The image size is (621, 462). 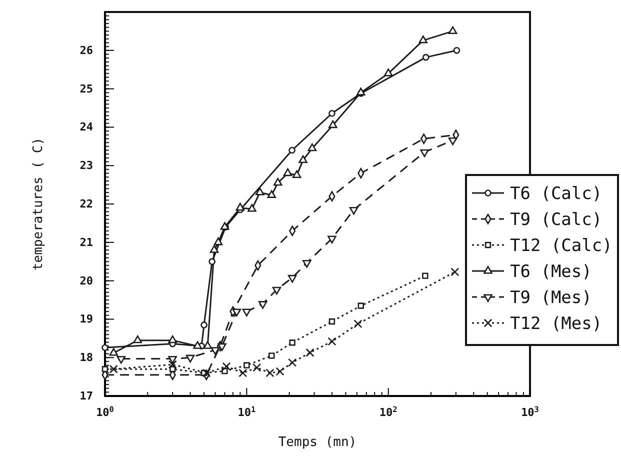 What do you see at coordinates (556, 324) in the screenshot?
I see `legend-label: T12 (Mes)` at bounding box center [556, 324].